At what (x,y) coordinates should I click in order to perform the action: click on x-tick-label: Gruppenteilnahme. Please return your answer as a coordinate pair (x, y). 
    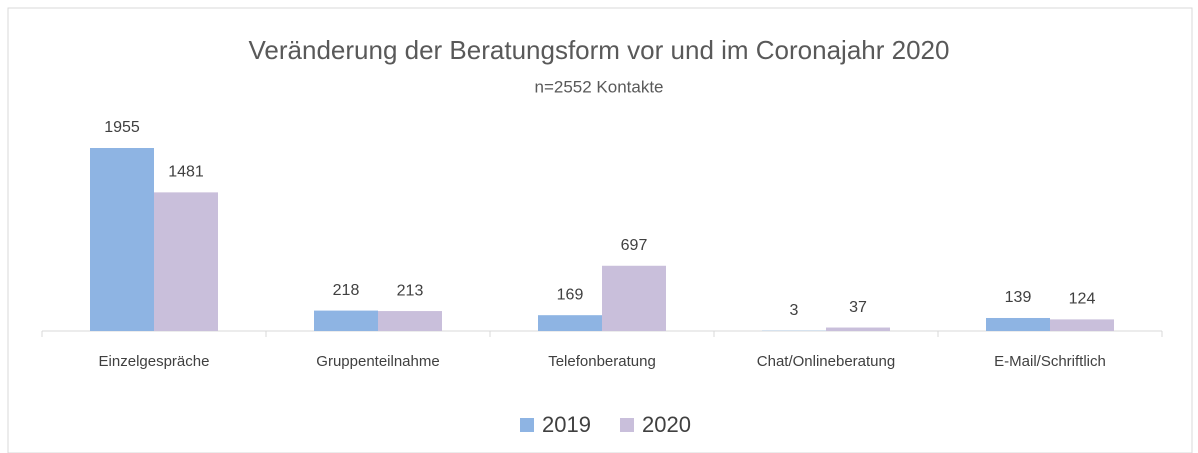
    Looking at the image, I should click on (377, 361).